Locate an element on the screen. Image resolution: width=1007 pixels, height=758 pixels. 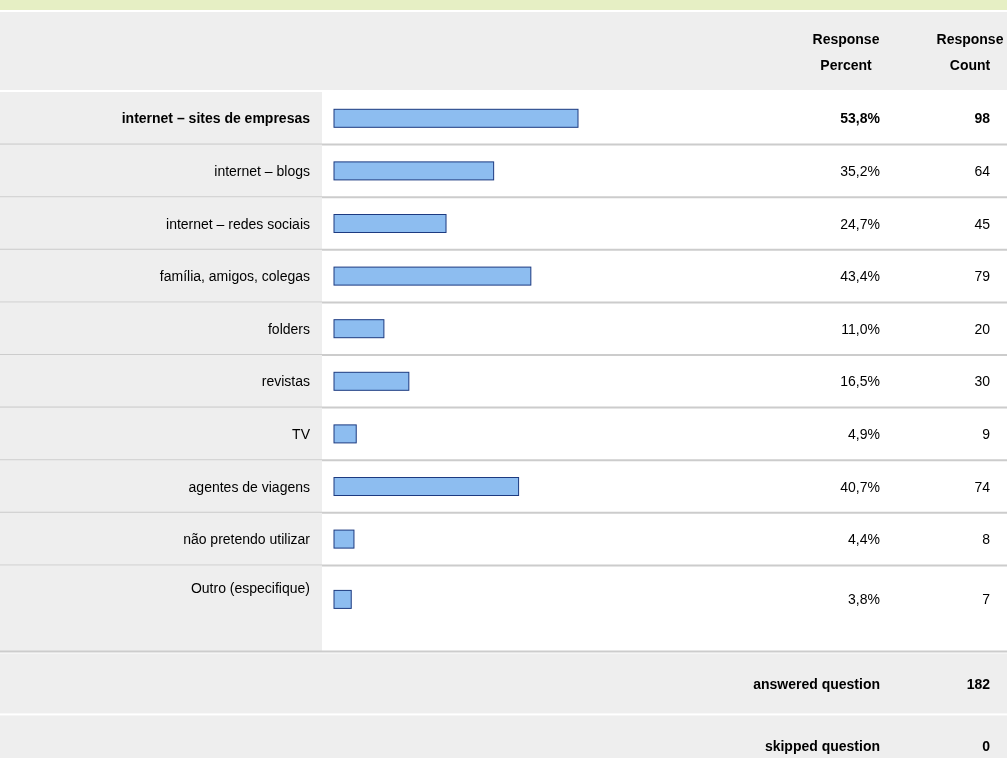
text: 45 is located at coordinates (982, 223).